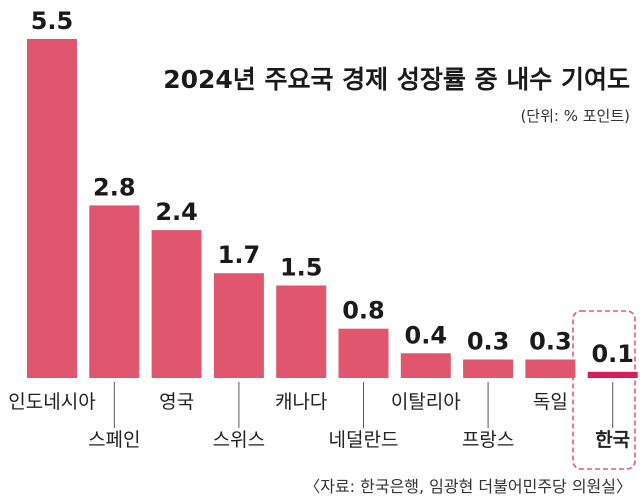 The width and height of the screenshot is (640, 501). I want to click on category-label-3: 스위스, so click(239, 440).